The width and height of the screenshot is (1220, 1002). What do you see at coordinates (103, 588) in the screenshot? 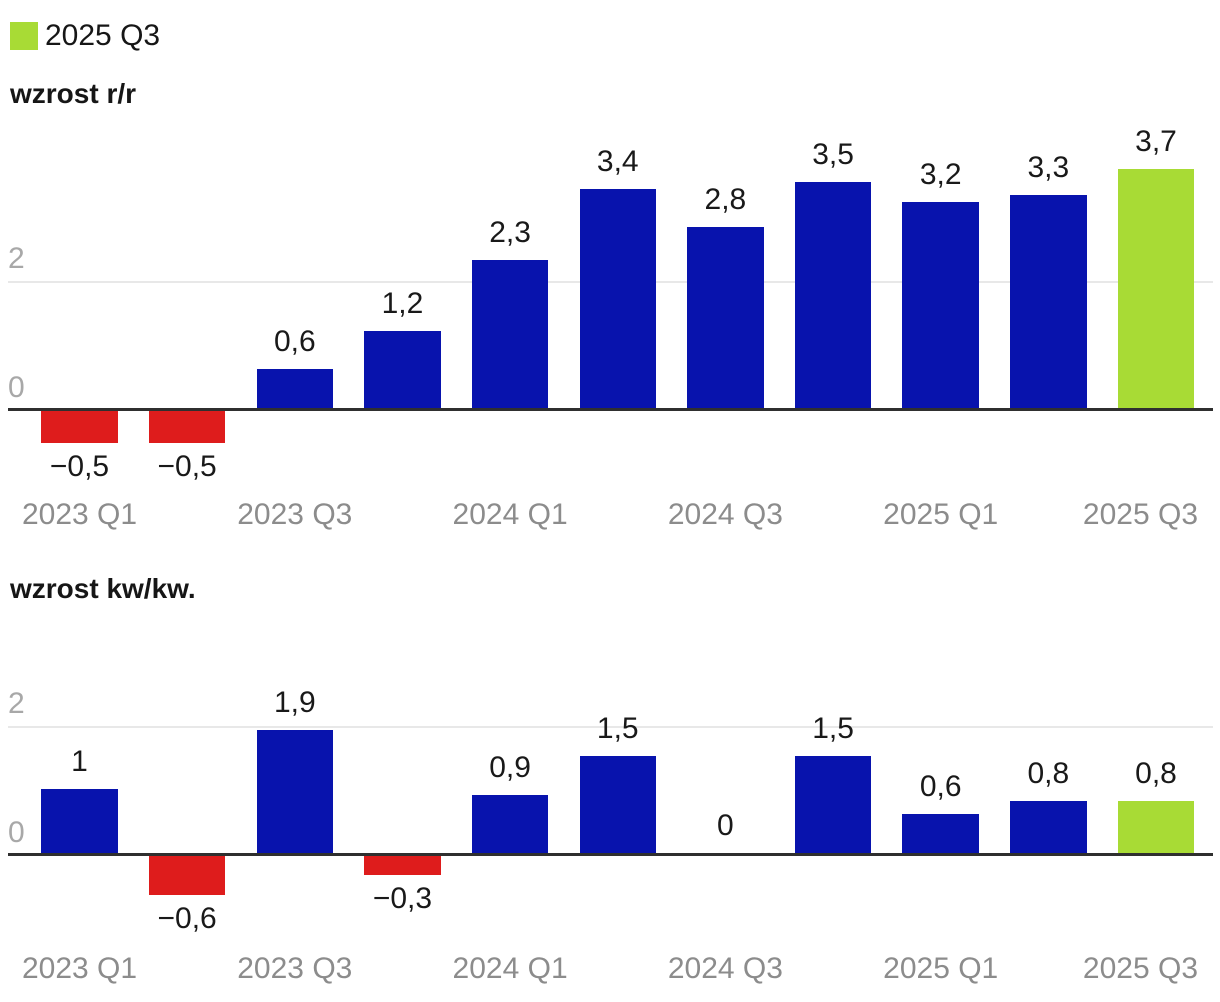
I see `chart-title-qoq: wzrost kw/kw.` at bounding box center [103, 588].